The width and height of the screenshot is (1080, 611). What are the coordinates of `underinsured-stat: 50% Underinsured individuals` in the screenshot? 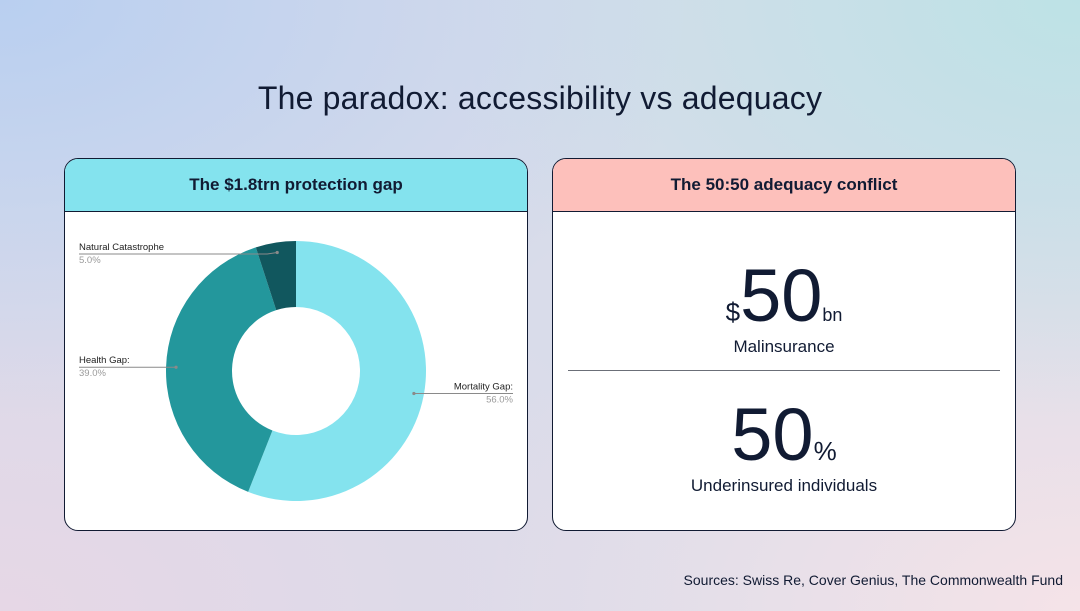 It's located at (784, 447).